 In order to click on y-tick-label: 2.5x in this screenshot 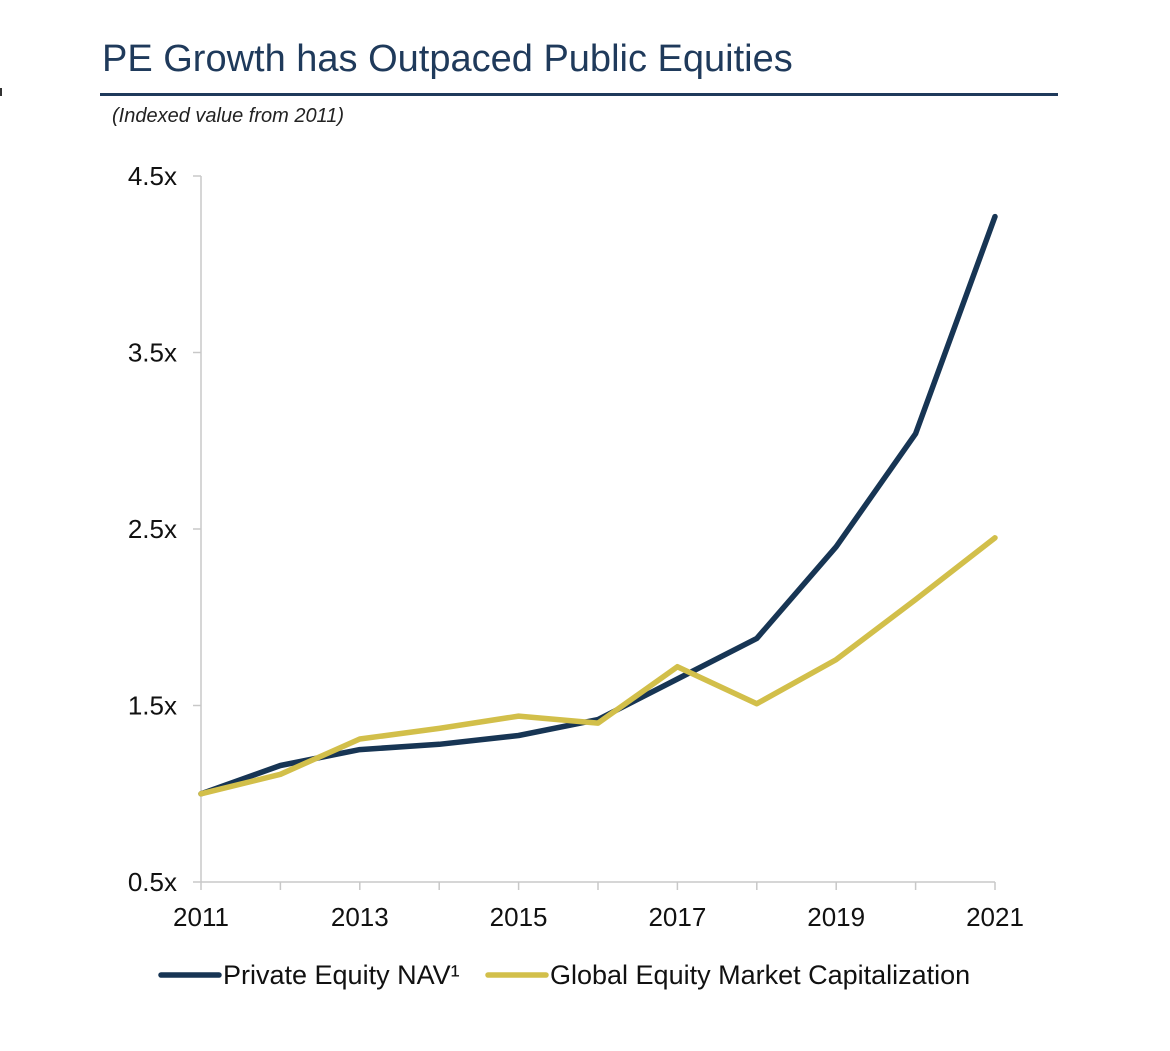, I will do `click(152, 529)`.